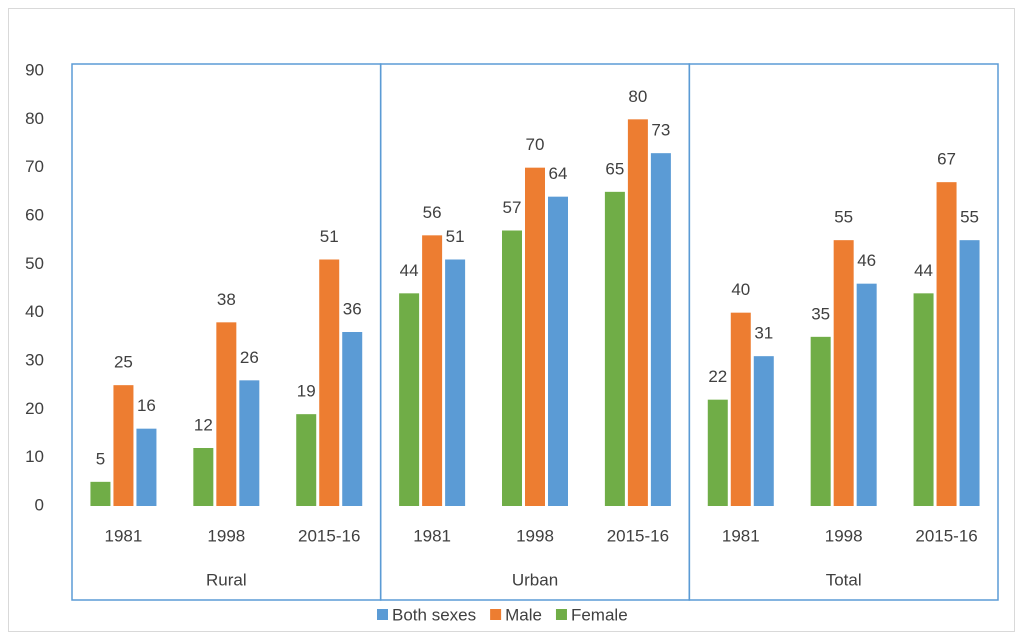  I want to click on data-label: 67, so click(946, 159).